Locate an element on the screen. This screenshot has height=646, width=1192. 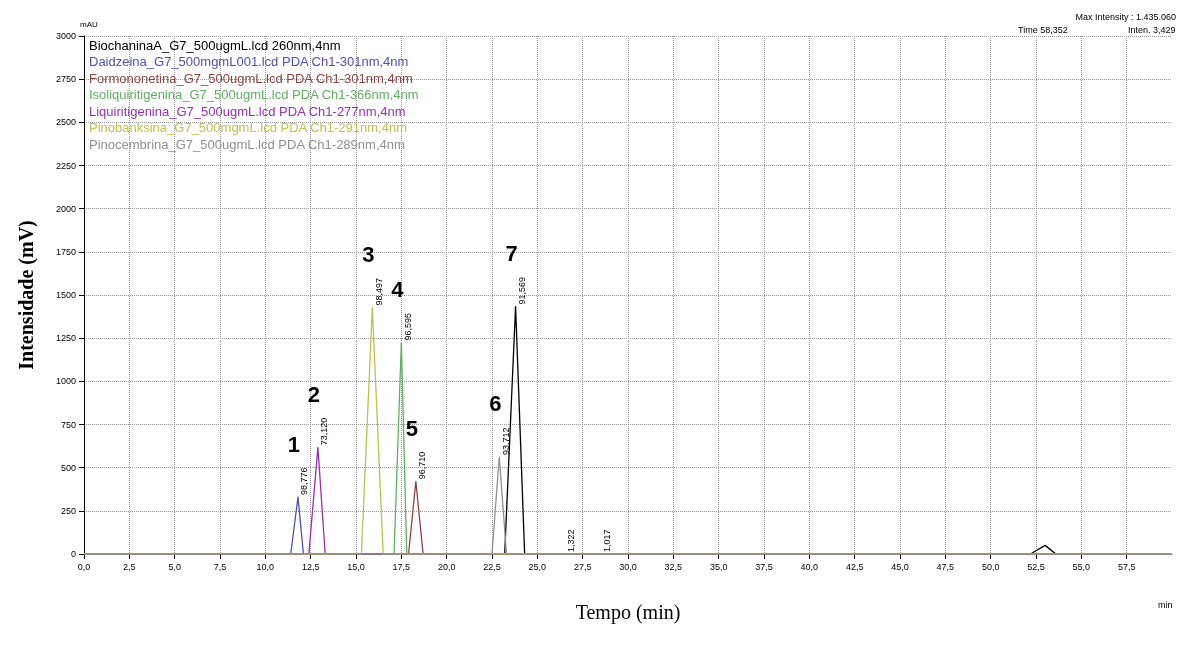
y-tick-label: 250 is located at coordinates (68, 510).